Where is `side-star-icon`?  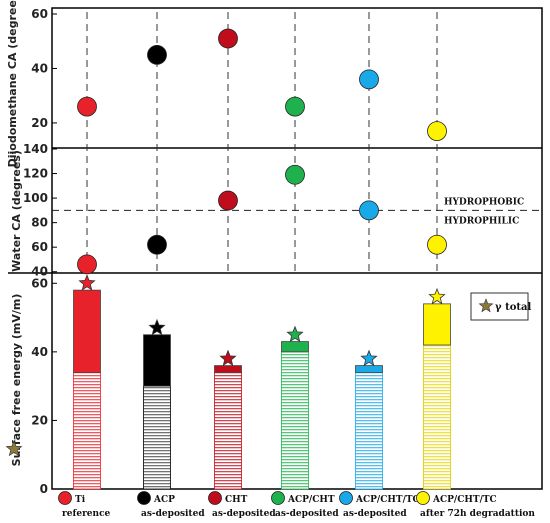 side-star-icon is located at coordinates (14, 448).